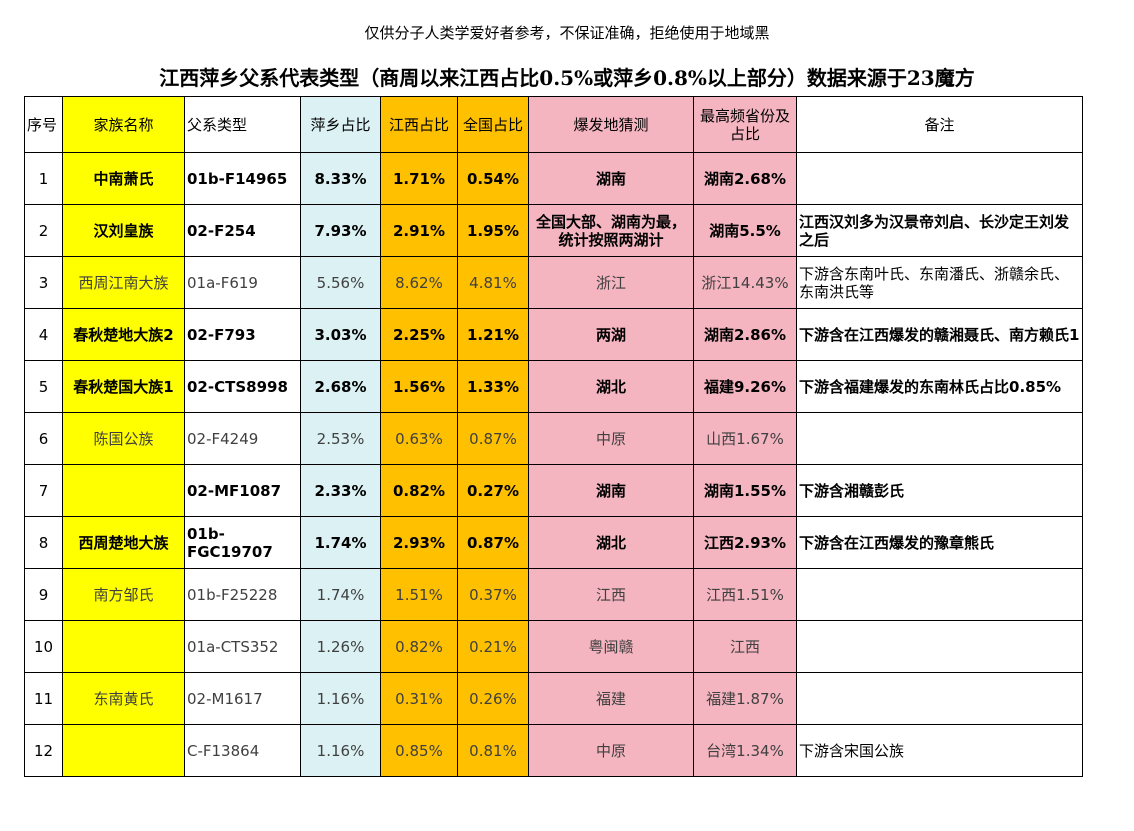 The image size is (1134, 831). Describe the element at coordinates (43, 386) in the screenshot. I see `cell-index: 5` at that location.